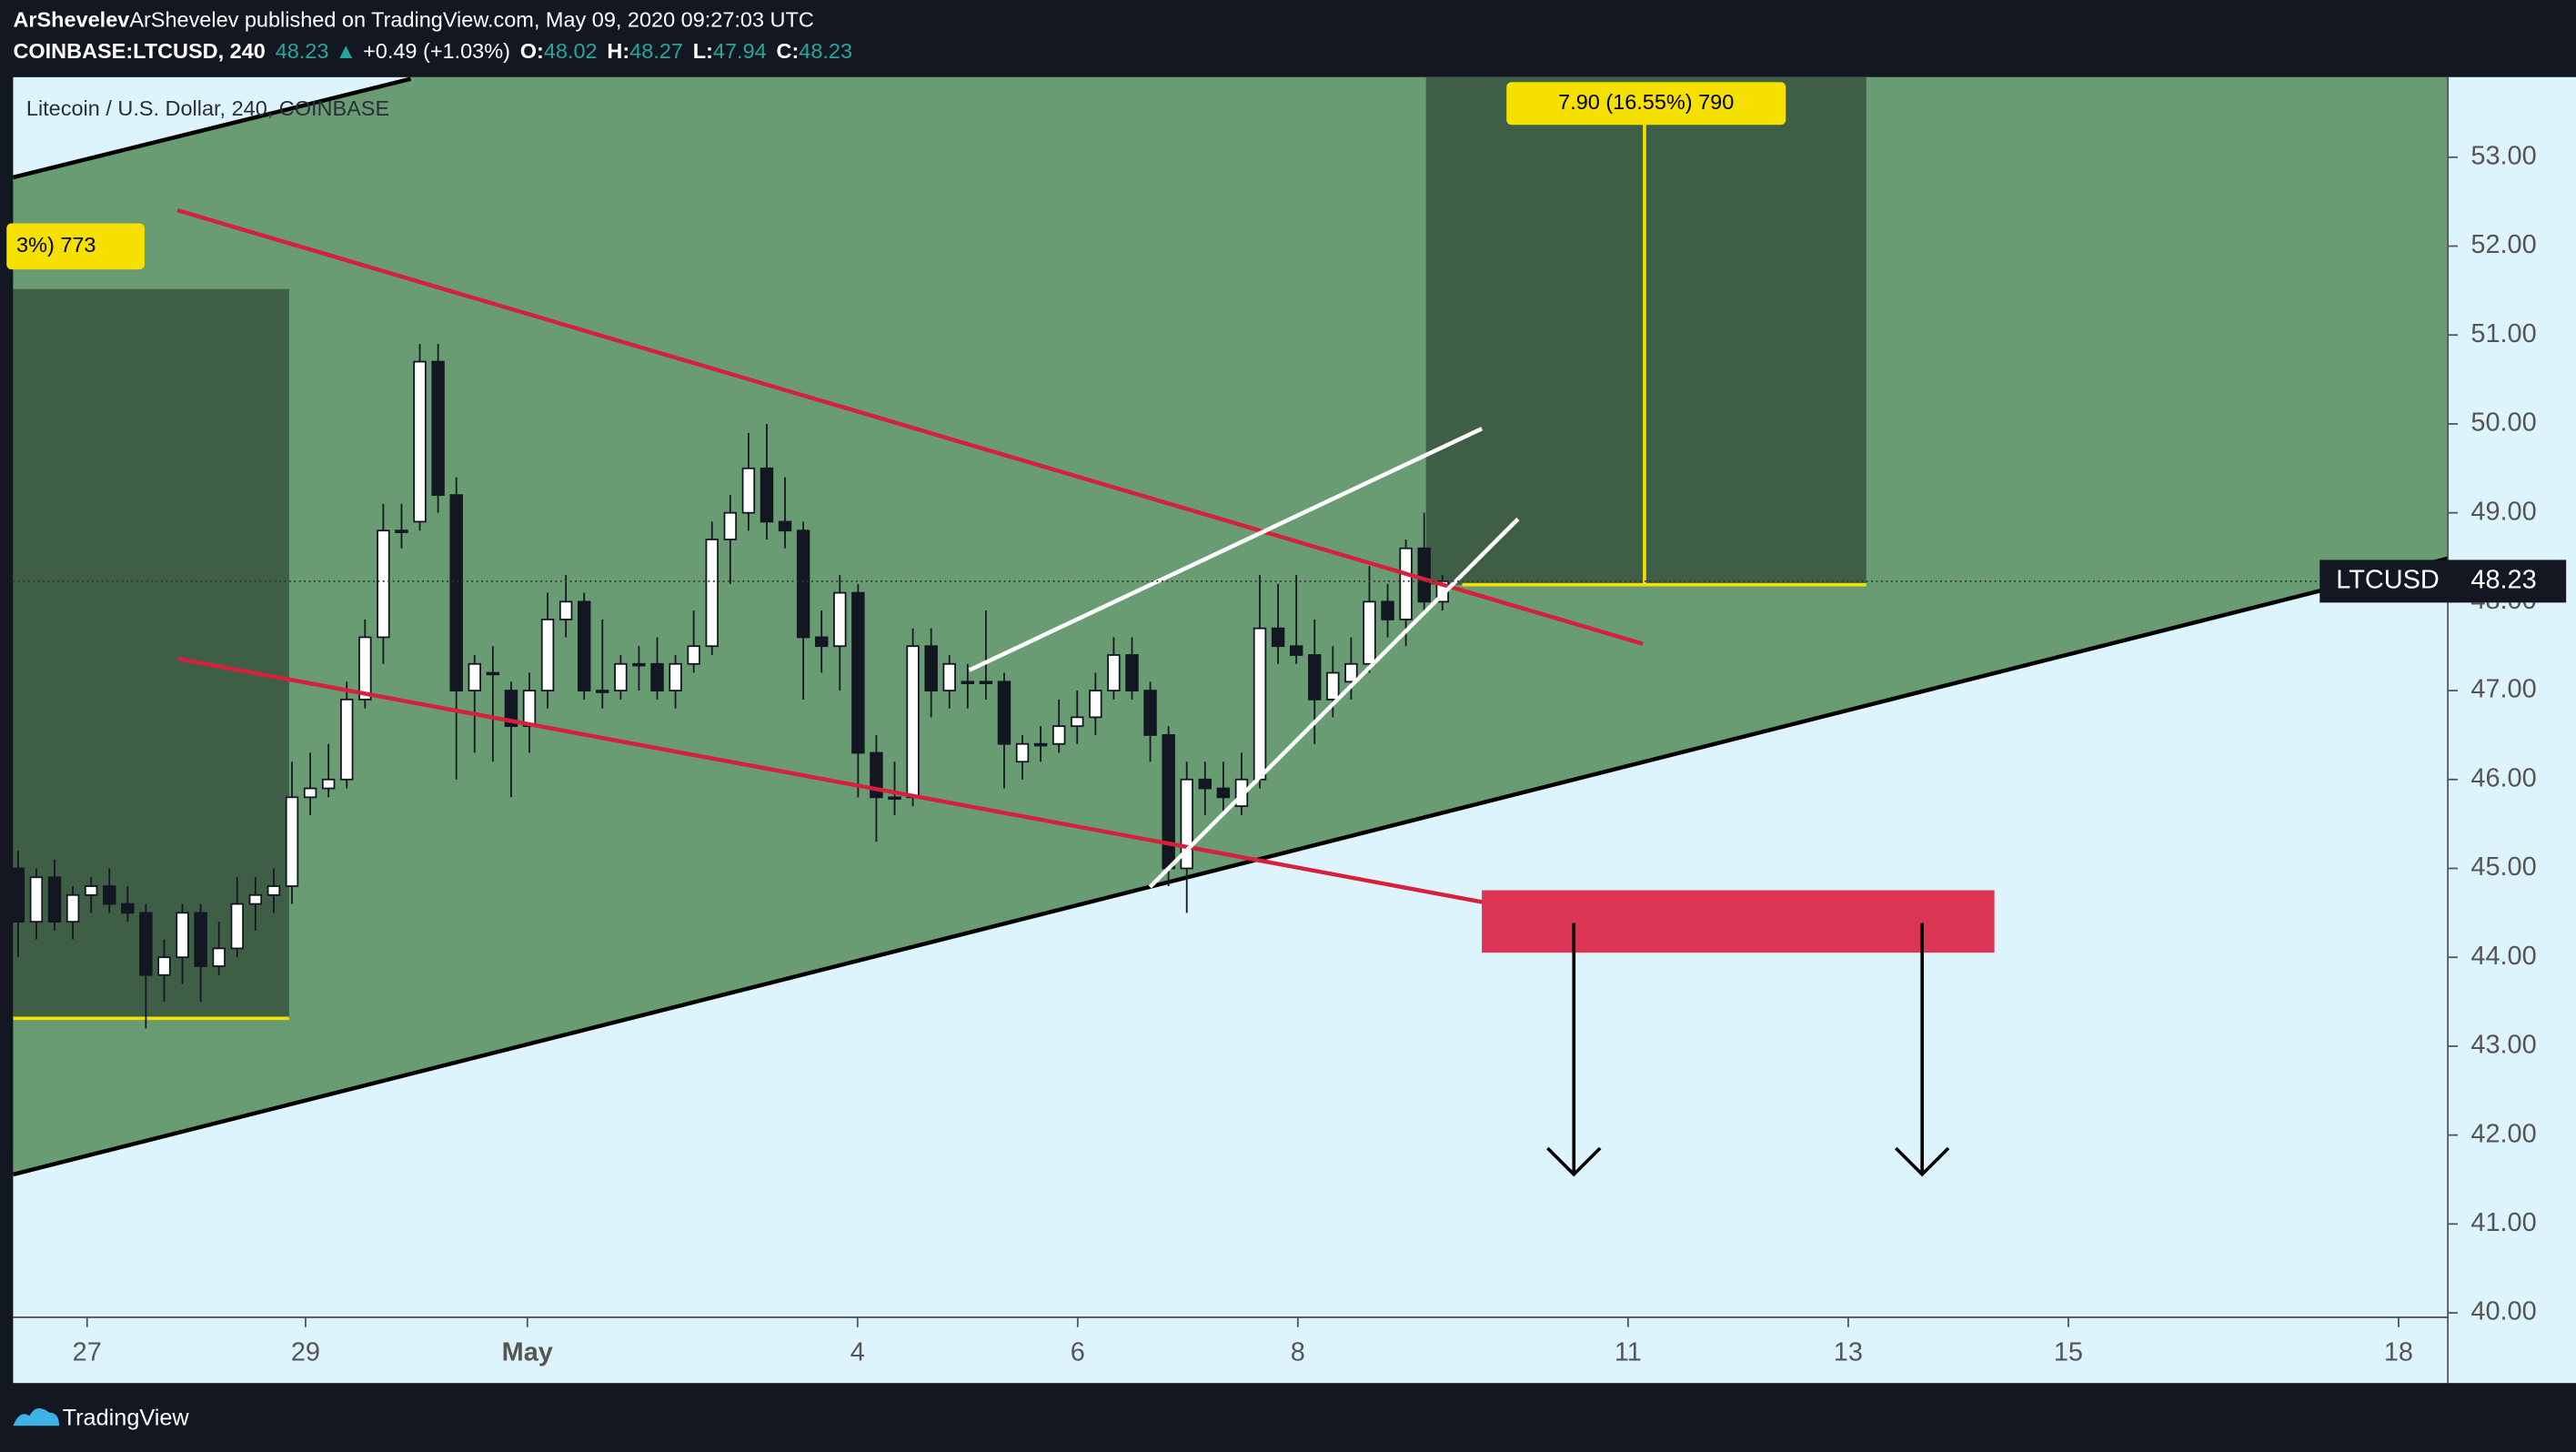 This screenshot has height=1452, width=2576. What do you see at coordinates (302, 51) in the screenshot?
I see `price: 48.23` at bounding box center [302, 51].